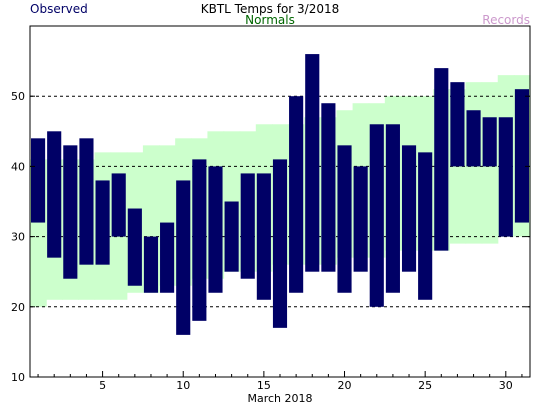 This screenshot has height=406, width=540. What do you see at coordinates (506, 385) in the screenshot?
I see `x-tick-label-30: 30` at bounding box center [506, 385].